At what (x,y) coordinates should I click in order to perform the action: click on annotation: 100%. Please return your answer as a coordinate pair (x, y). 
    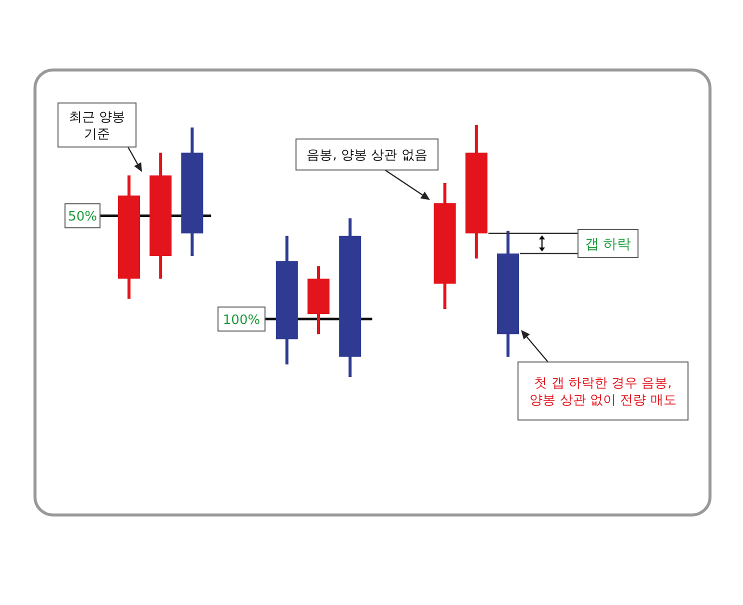
    Looking at the image, I should click on (241, 320).